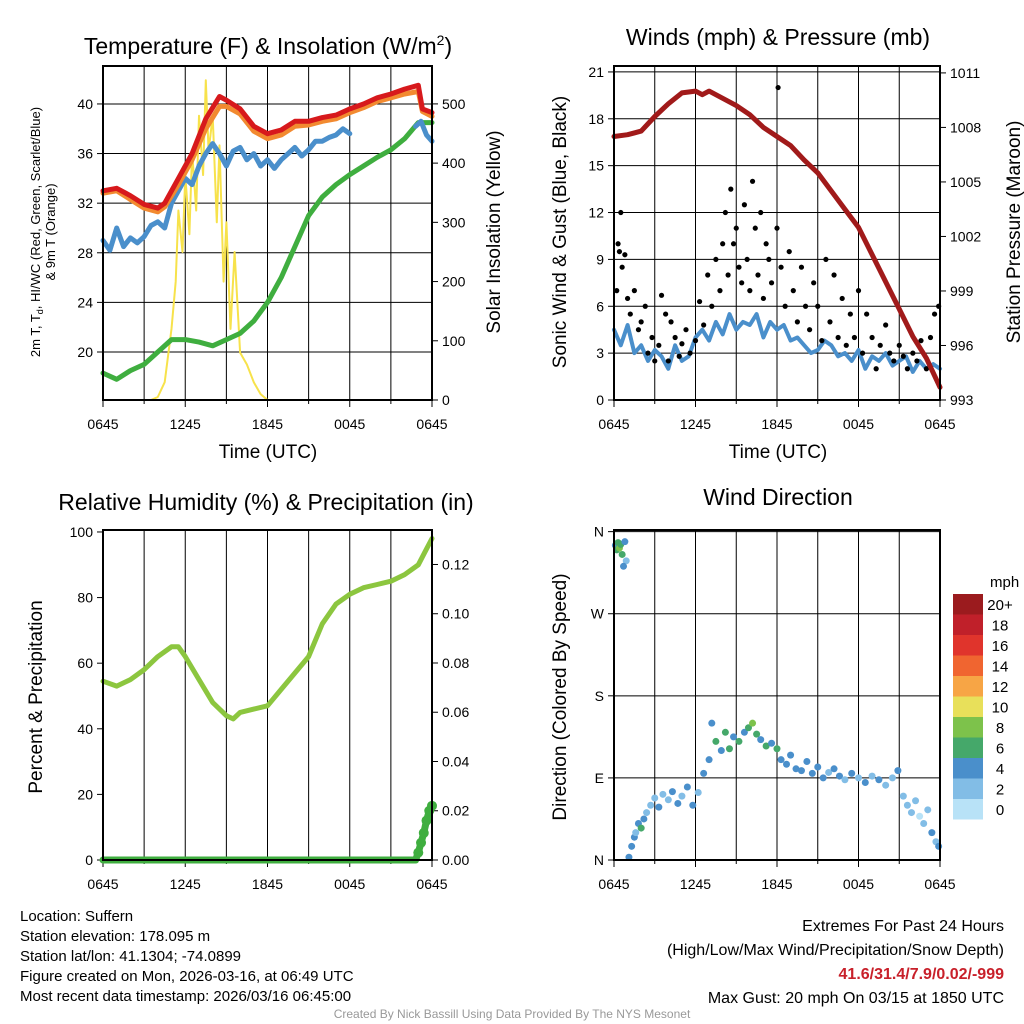 This screenshot has height=1024, width=1024. I want to click on series-relative-humidity, so click(267, 629).